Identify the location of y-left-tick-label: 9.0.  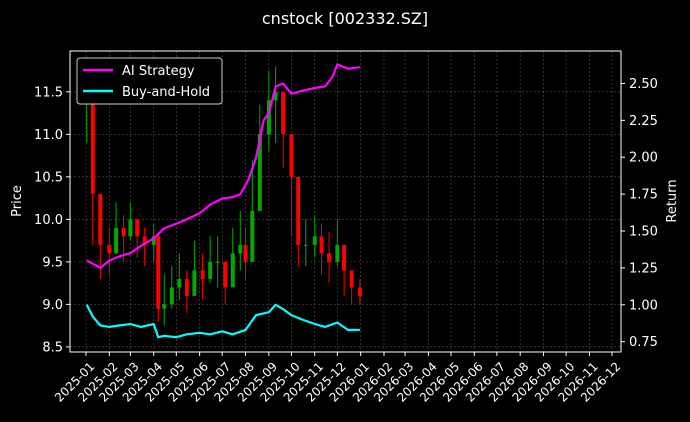
(52, 305).